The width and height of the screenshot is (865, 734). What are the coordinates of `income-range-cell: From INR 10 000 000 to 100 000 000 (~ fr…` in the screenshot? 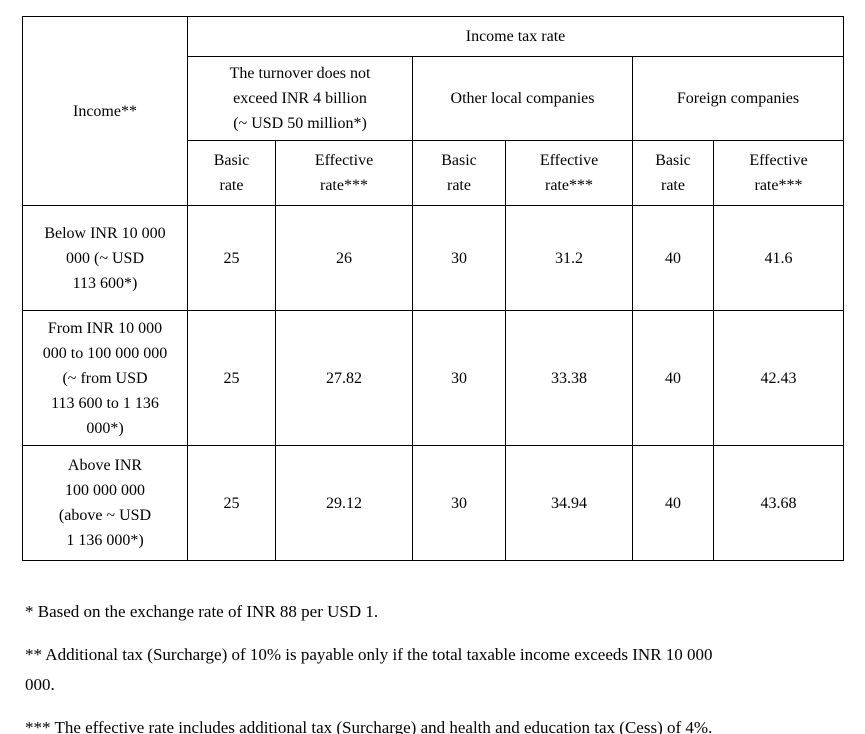 It's located at (105, 378).